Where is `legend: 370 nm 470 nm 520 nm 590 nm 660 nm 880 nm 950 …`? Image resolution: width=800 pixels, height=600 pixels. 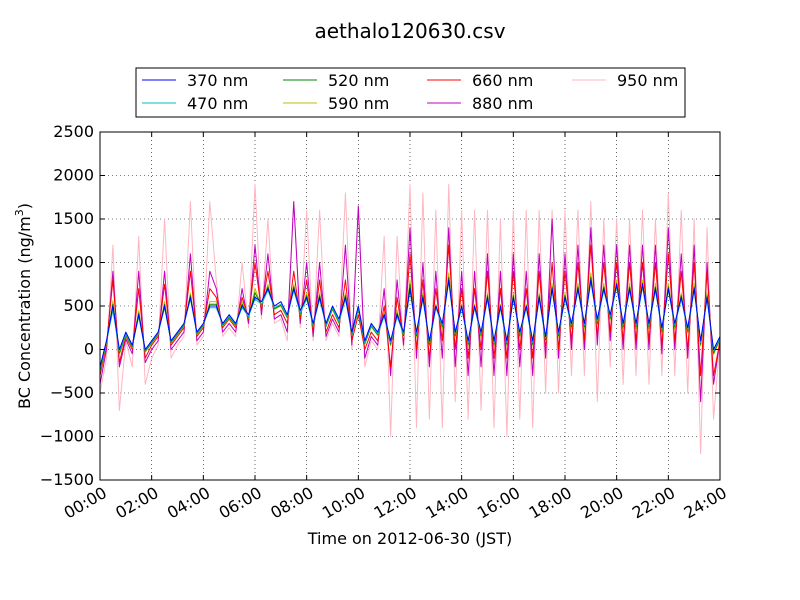
legend: 370 nm 470 nm 520 nm 590 nm 660 nm 880 nm 950 … is located at coordinates (410, 92).